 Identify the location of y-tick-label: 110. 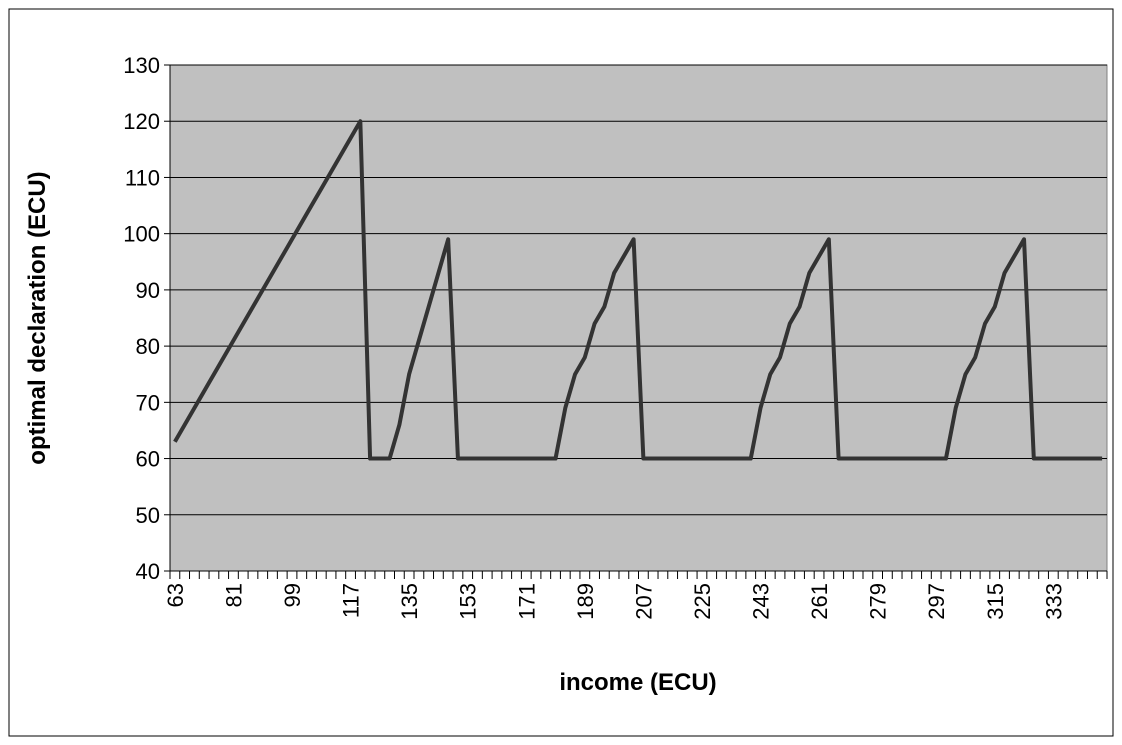
(142, 177).